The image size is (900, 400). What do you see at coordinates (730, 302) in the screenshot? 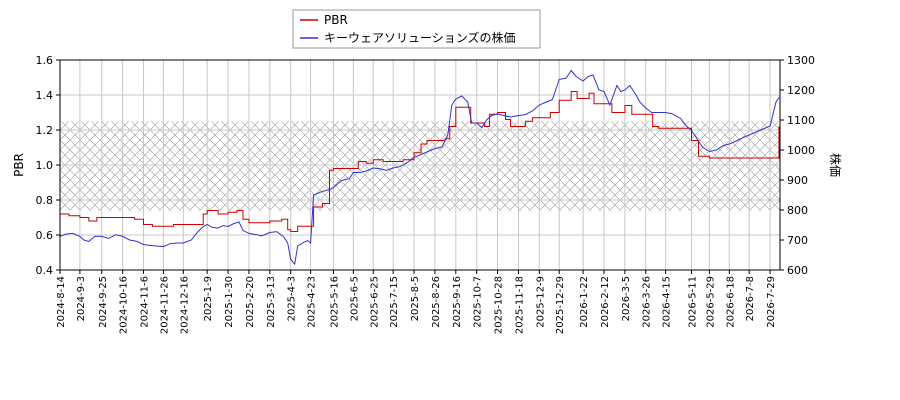
I see `x-tick-label: 2026-6-18` at bounding box center [730, 302].